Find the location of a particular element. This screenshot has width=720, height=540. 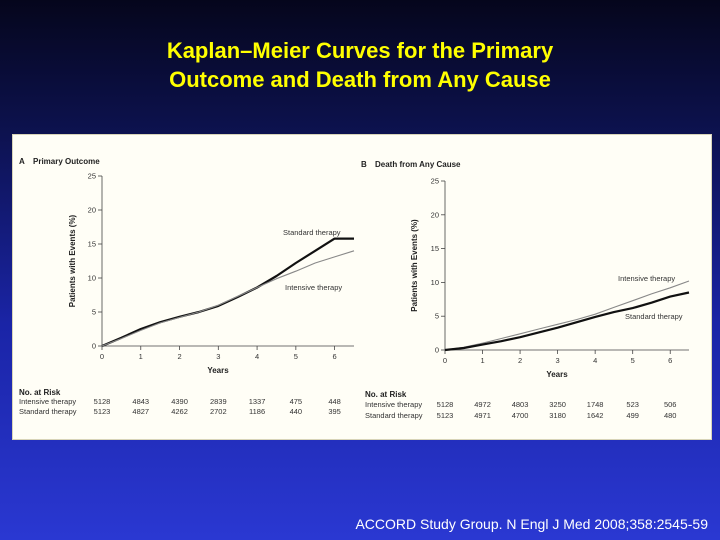

risk-value: 4390 is located at coordinates (179, 401).